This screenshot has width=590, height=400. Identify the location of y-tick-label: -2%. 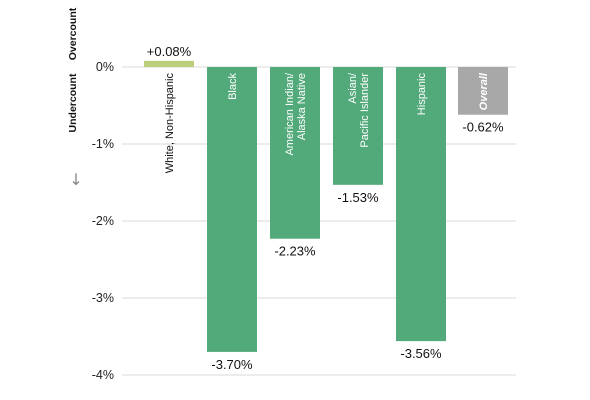
(103, 221).